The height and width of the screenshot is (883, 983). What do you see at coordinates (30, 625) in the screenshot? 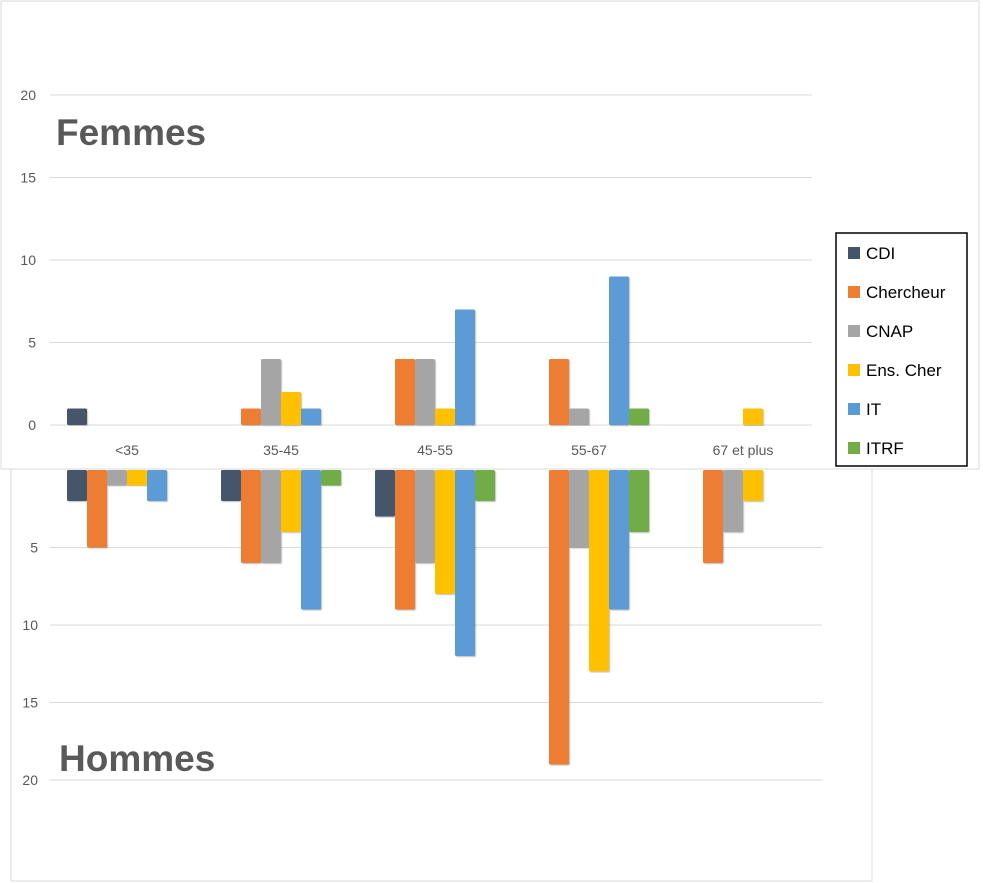
I see `hommes-y-tick-label: 10` at bounding box center [30, 625].